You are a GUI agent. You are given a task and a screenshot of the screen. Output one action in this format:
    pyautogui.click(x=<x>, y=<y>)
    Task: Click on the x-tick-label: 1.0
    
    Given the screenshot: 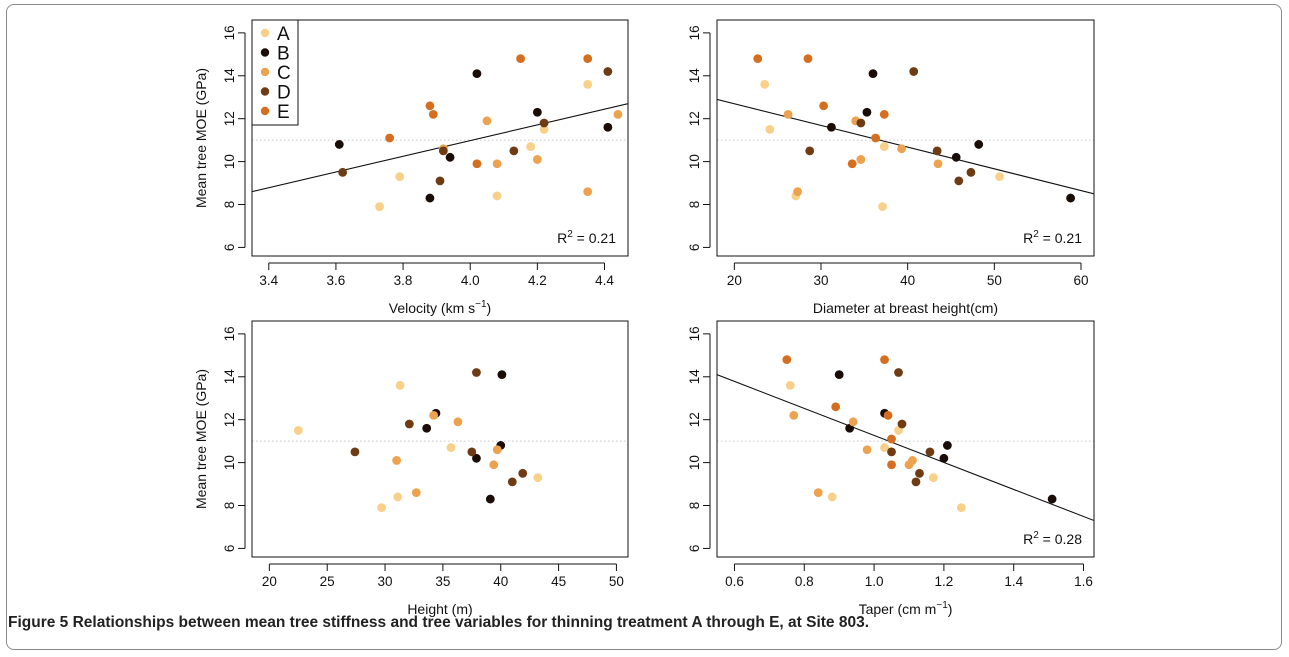 What is the action you would take?
    pyautogui.click(x=874, y=581)
    